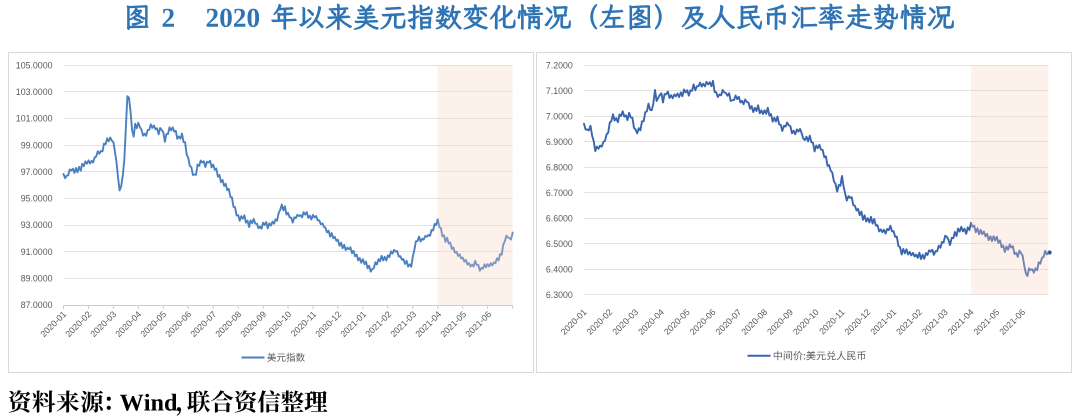 The height and width of the screenshot is (420, 1080). Describe the element at coordinates (37, 305) in the screenshot. I see `svg-text: 87.0000` at that location.